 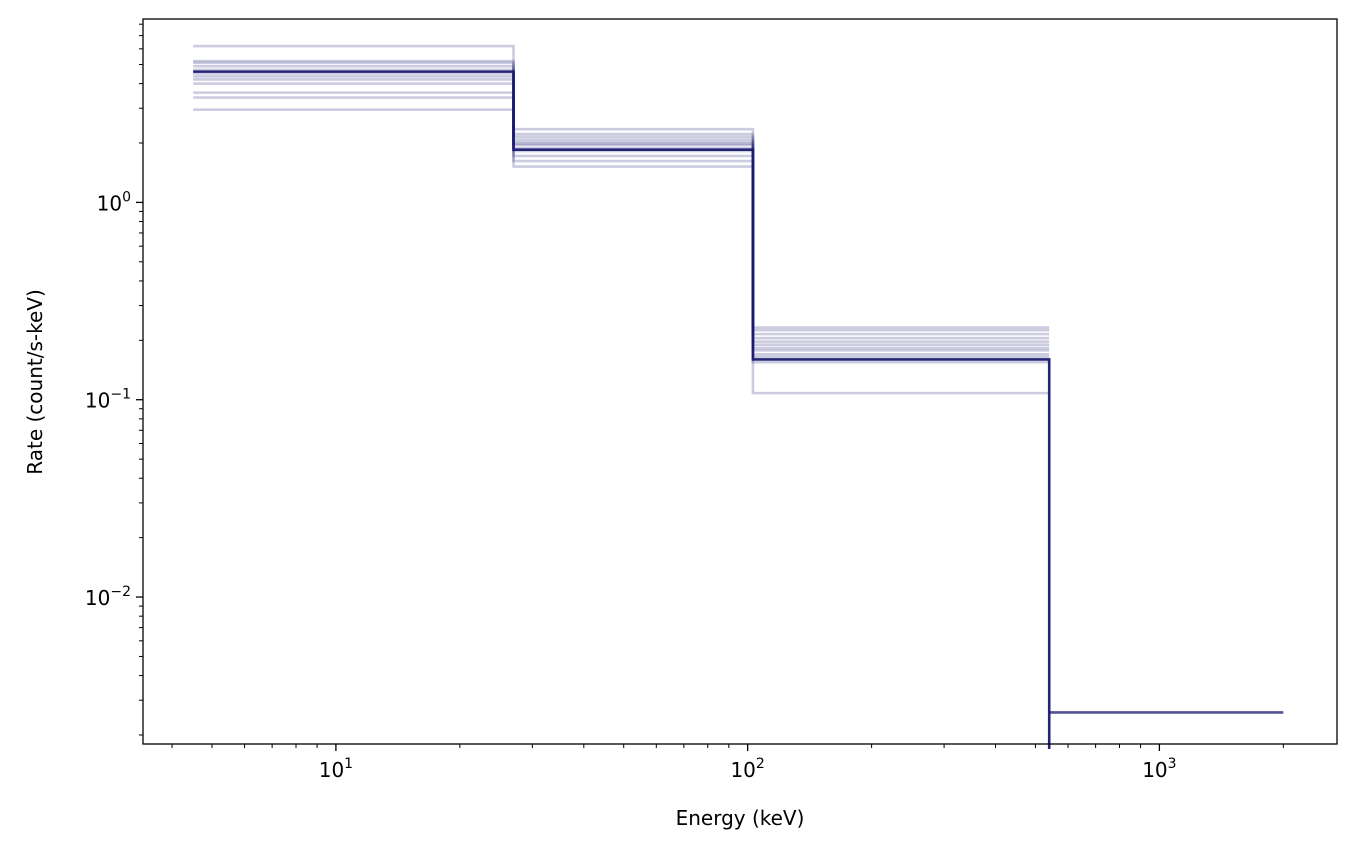 What do you see at coordinates (747, 769) in the screenshot?
I see `x-tick-label: 10²` at bounding box center [747, 769].